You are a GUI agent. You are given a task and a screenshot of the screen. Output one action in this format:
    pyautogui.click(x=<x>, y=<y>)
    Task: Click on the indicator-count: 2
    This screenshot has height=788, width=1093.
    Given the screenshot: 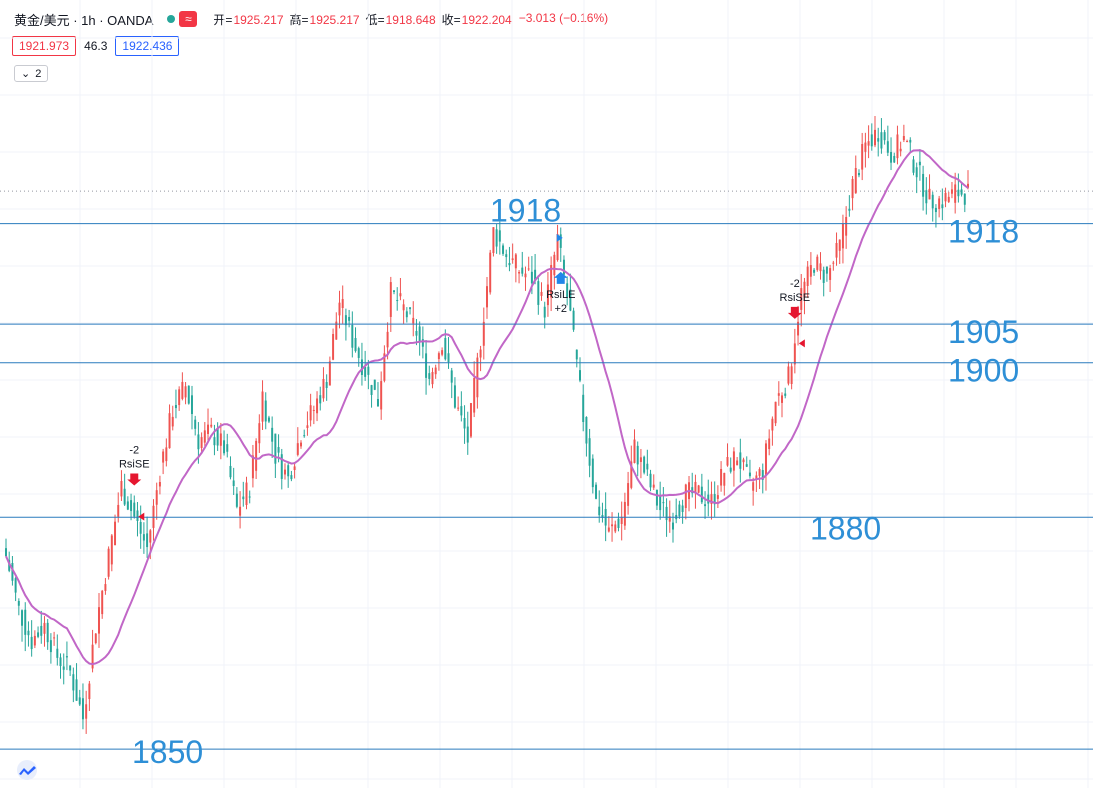 What is the action you would take?
    pyautogui.click(x=38, y=73)
    